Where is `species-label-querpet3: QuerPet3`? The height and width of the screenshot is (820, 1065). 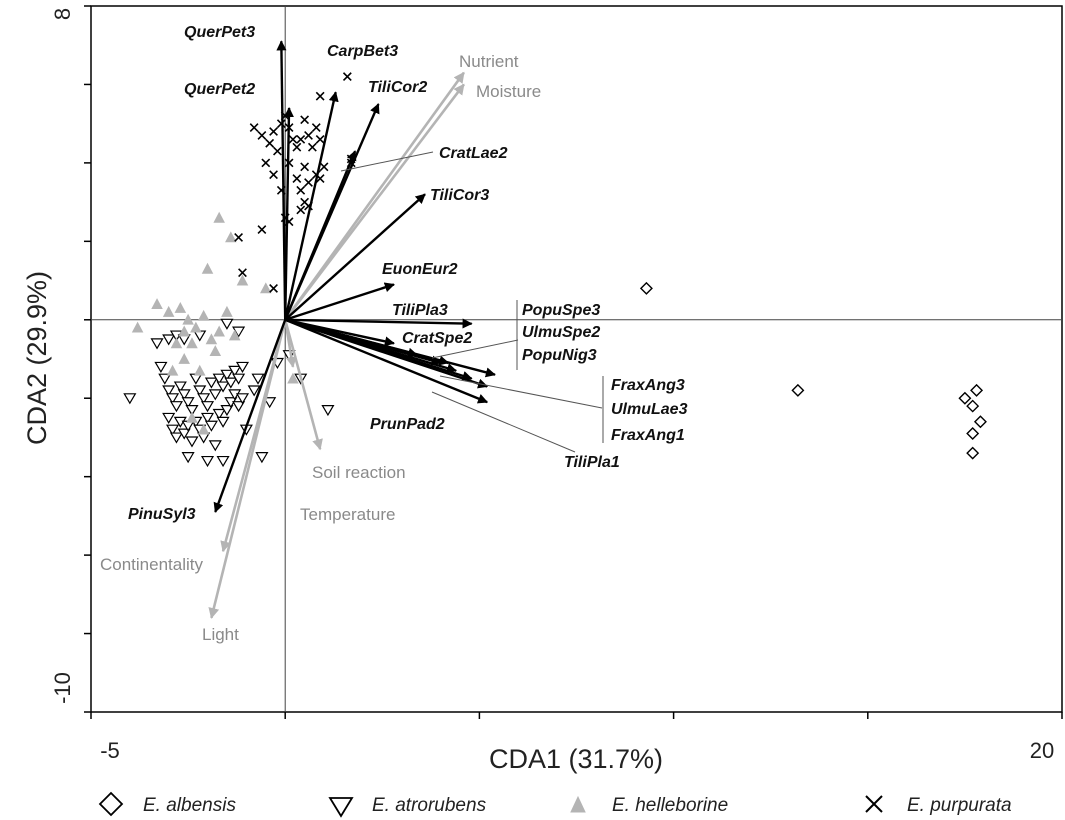 species-label-querpet3: QuerPet3 is located at coordinates (219, 32).